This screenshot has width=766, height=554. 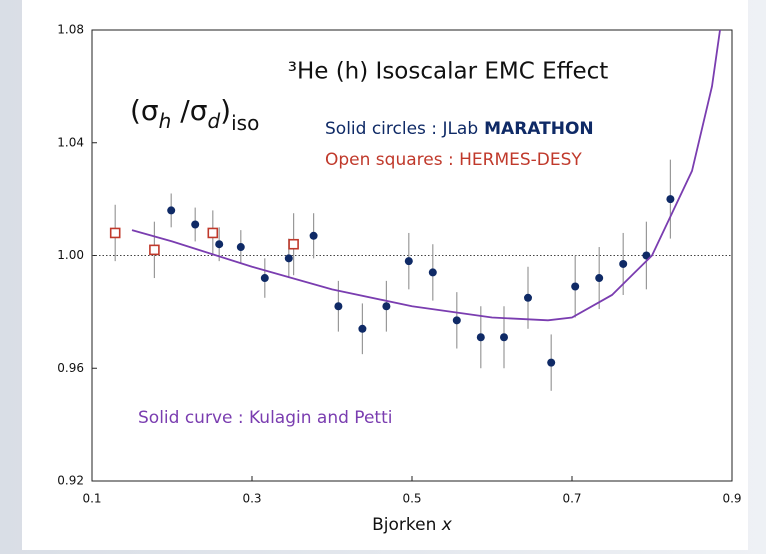 What do you see at coordinates (213, 121) in the screenshot?
I see `y-label-part: d` at bounding box center [213, 121].